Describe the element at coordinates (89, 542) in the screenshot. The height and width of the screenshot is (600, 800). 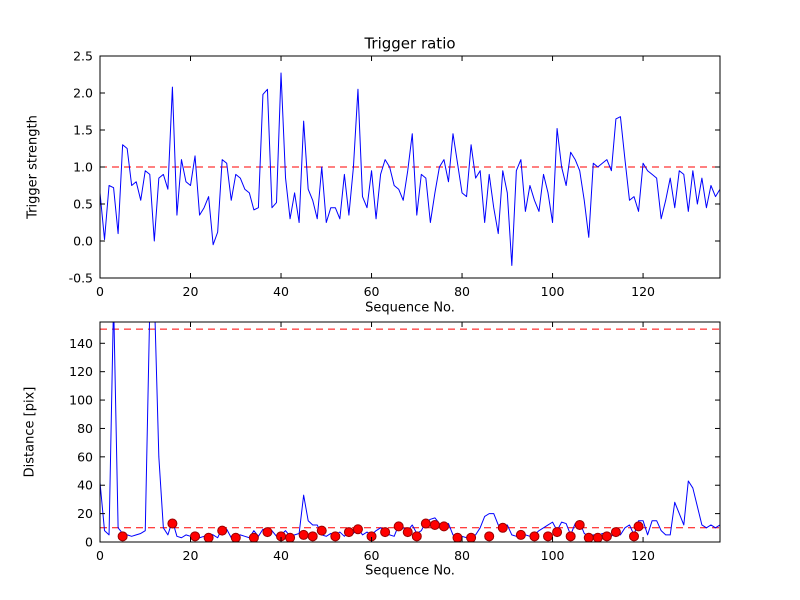
I see `y-tick-label: 0` at that location.